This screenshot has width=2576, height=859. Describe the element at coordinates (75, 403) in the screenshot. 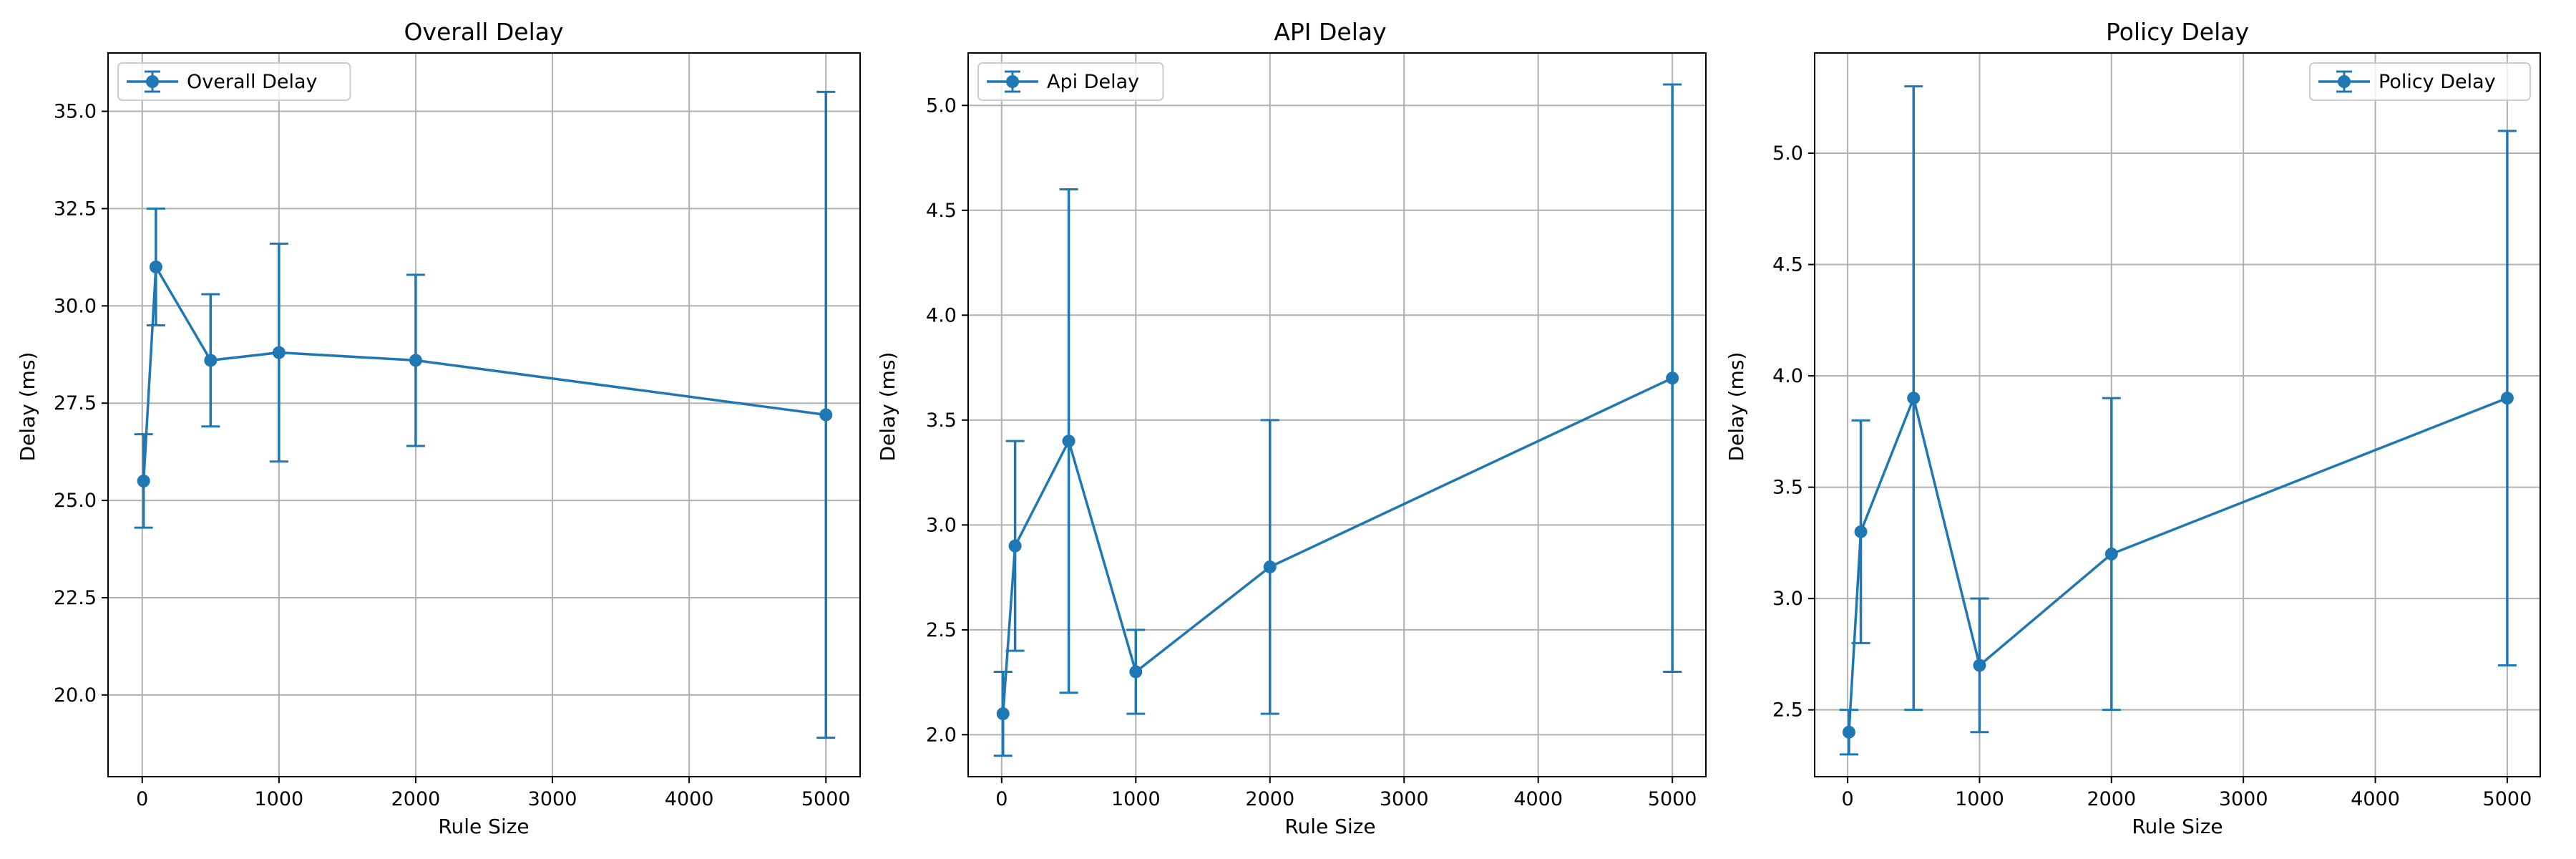

I see `y-tick-label: 27.5` at that location.